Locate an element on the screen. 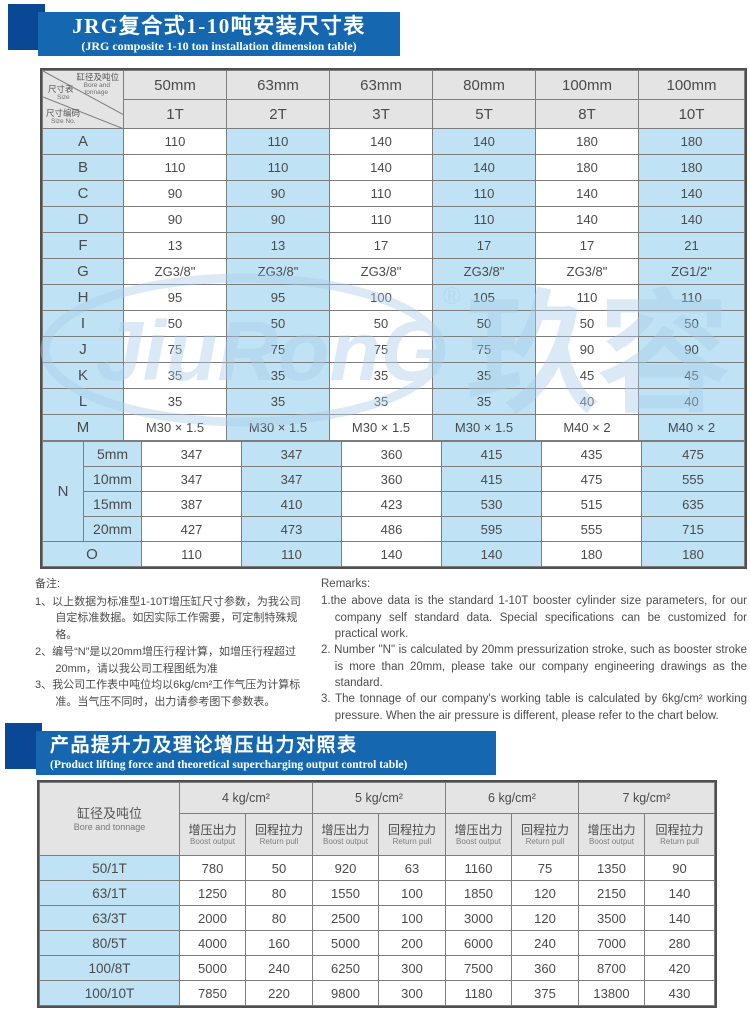 The width and height of the screenshot is (750, 1009). dimension-cell: 40 is located at coordinates (587, 401).